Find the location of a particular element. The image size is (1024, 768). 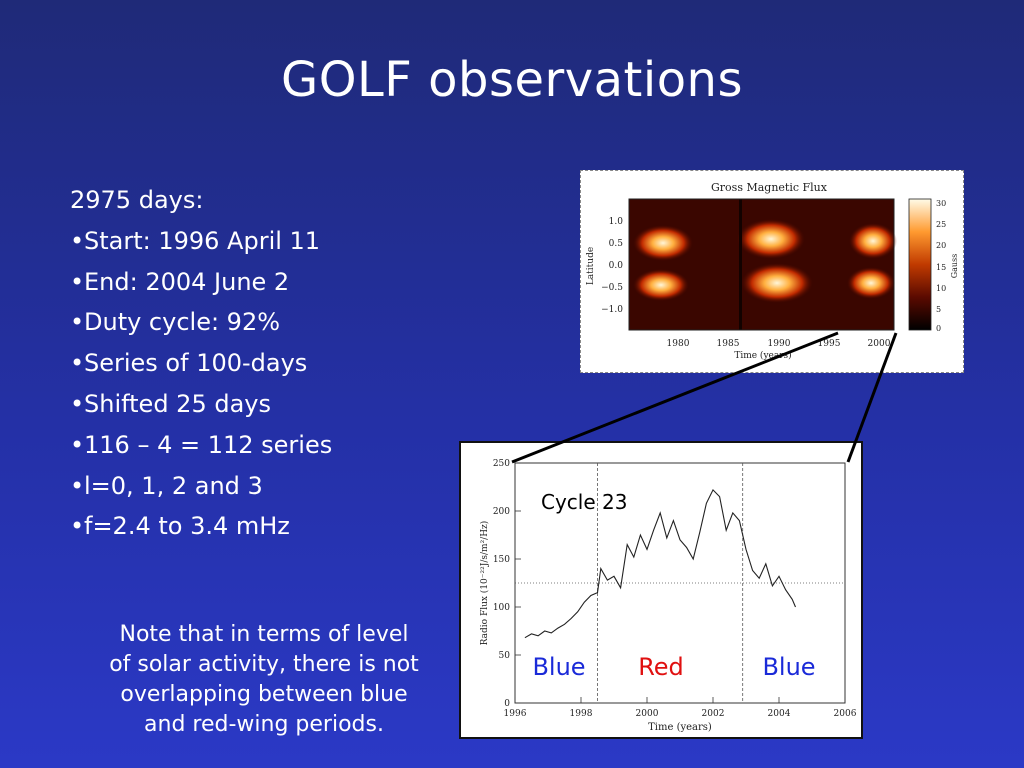

note-line: and red-wing periods. is located at coordinates (264, 724).